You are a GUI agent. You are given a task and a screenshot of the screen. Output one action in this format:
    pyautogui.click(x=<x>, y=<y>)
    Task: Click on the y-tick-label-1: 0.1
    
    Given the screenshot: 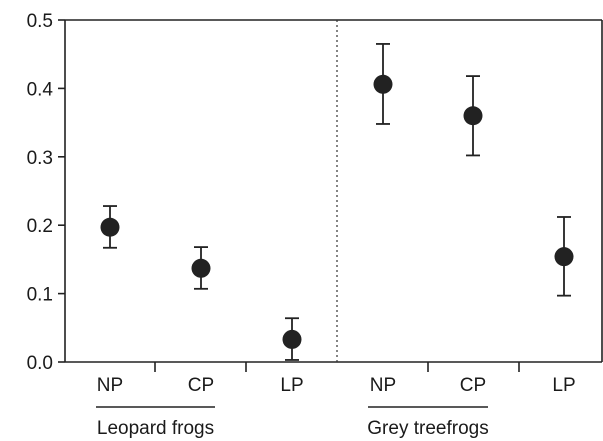 What is the action you would take?
    pyautogui.click(x=40, y=295)
    